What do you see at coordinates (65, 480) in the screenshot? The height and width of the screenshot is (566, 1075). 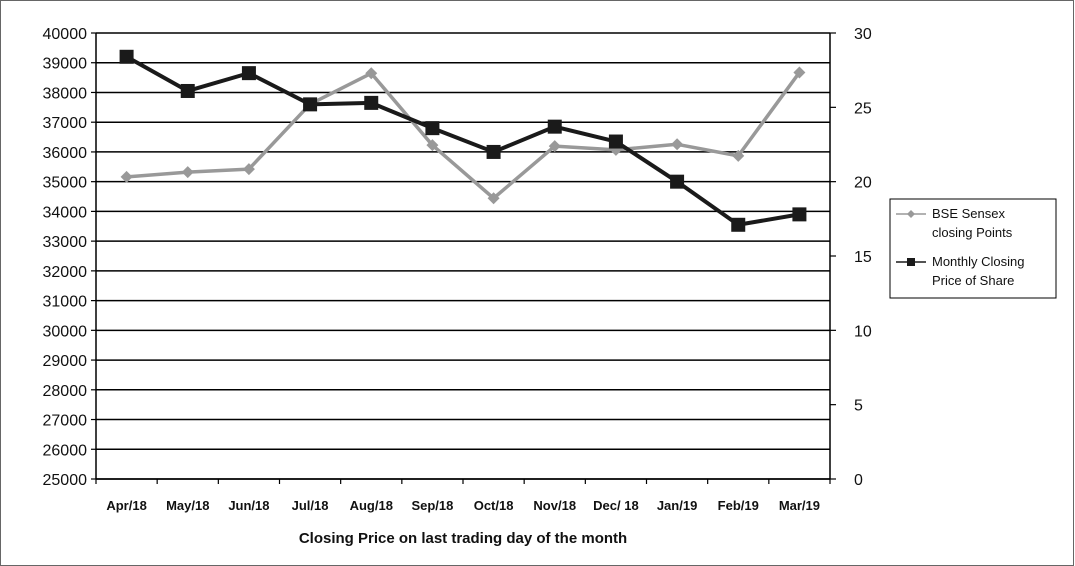 I see `left-tick-label: 25000` at bounding box center [65, 480].